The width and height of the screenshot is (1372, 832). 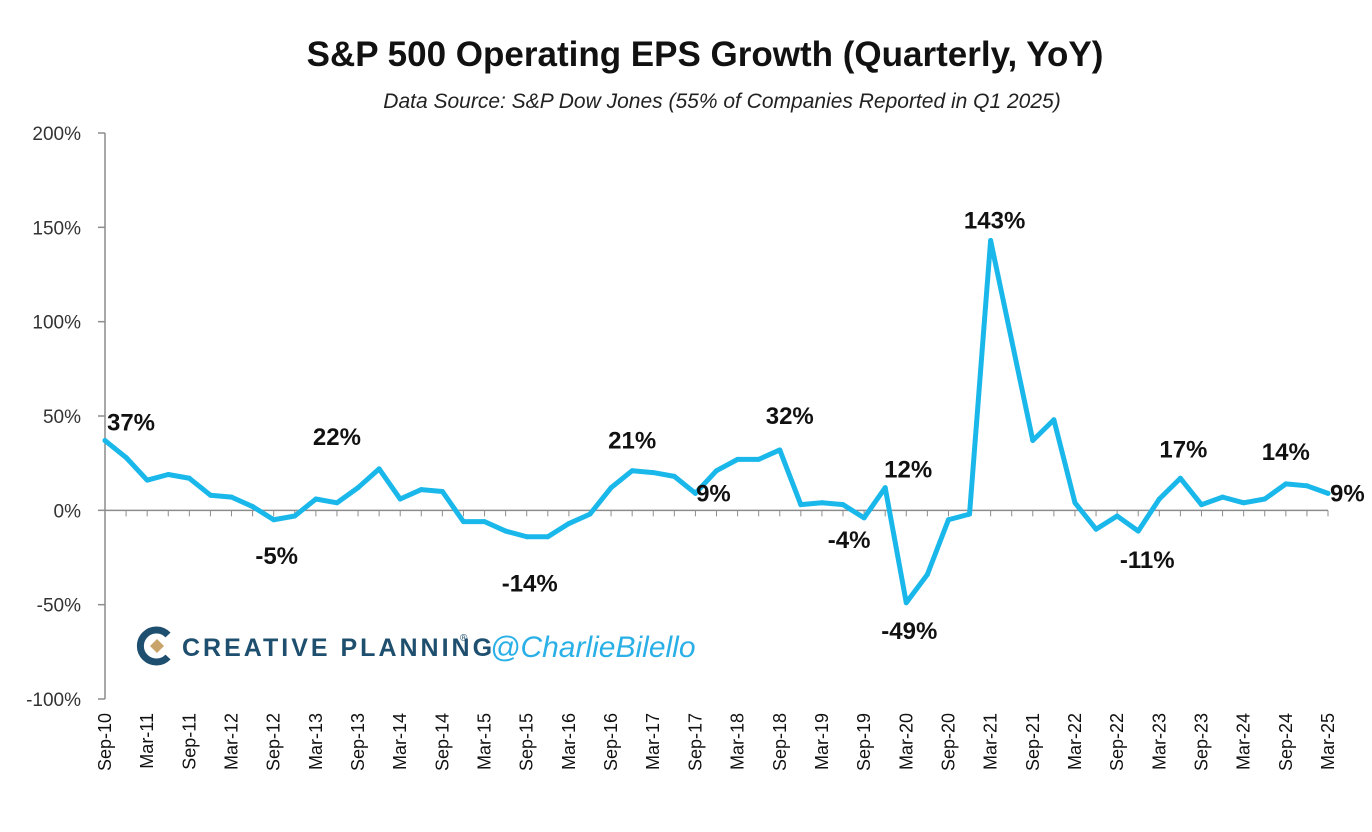 I want to click on x-tick-label: Sep-17, so click(x=695, y=742).